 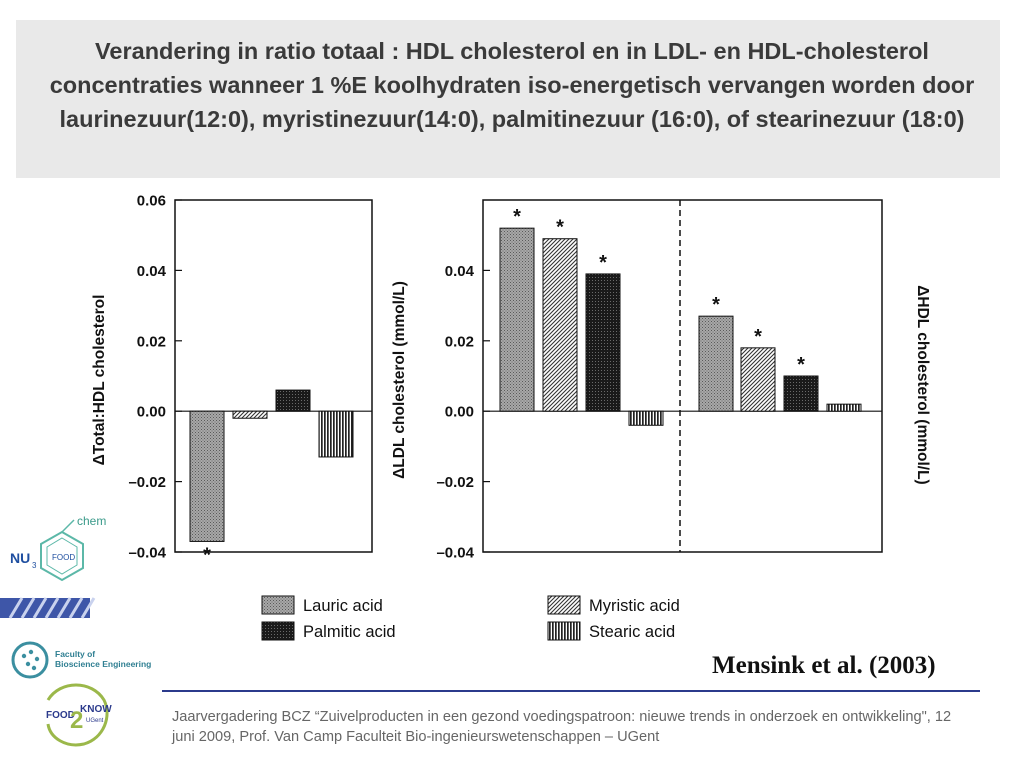 I want to click on food2know-logo: FOOD 2 KNOW UGent, so click(x=79, y=715).